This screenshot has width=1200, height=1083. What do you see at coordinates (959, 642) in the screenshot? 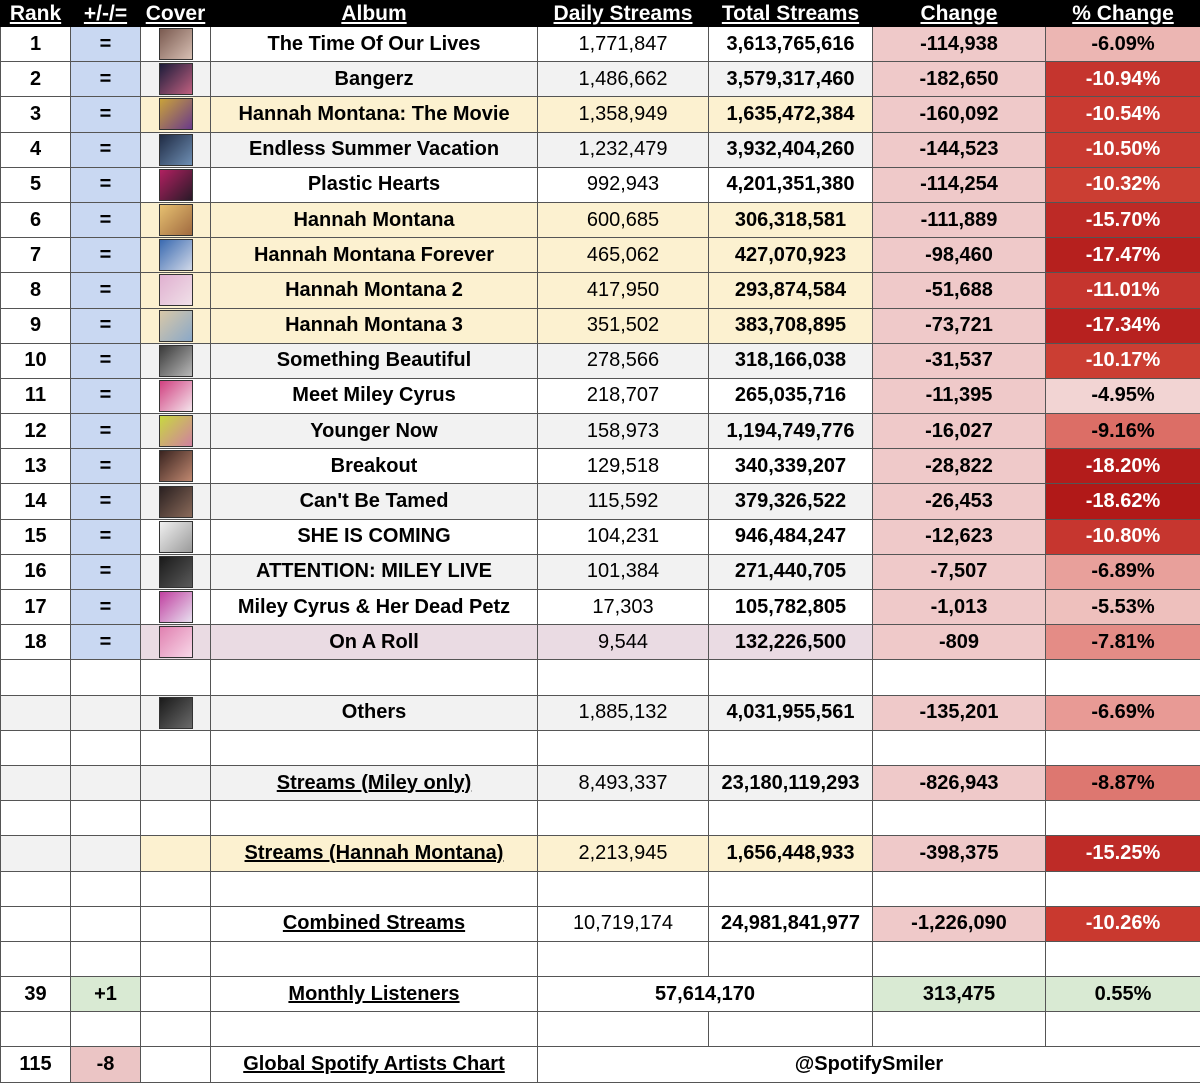
I see `change-value: -809` at bounding box center [959, 642].